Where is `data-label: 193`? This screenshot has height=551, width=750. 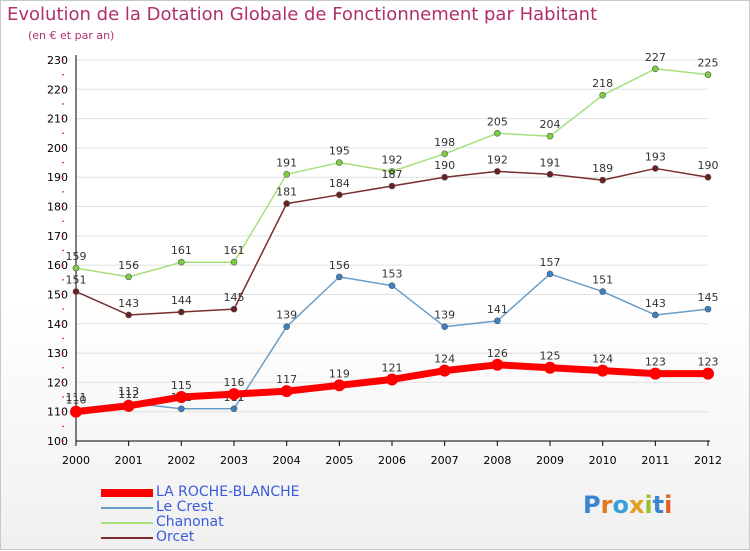 data-label: 193 is located at coordinates (655, 156).